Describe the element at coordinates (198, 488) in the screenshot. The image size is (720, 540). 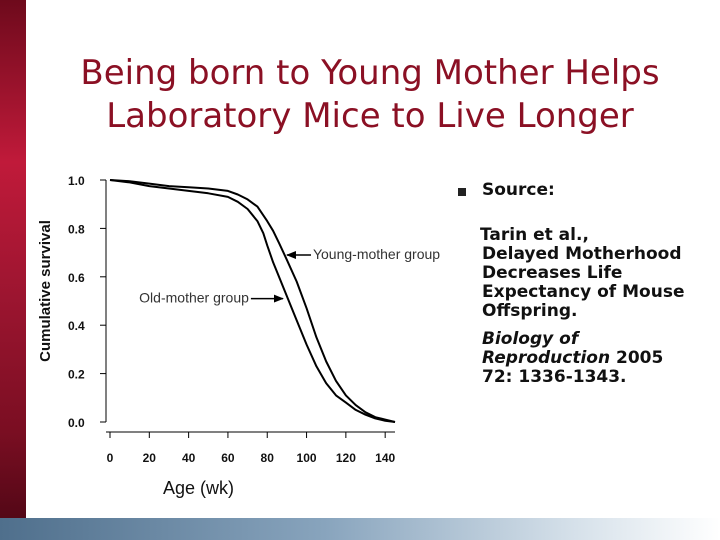
I see `x-axis-label: Age (wk)` at that location.